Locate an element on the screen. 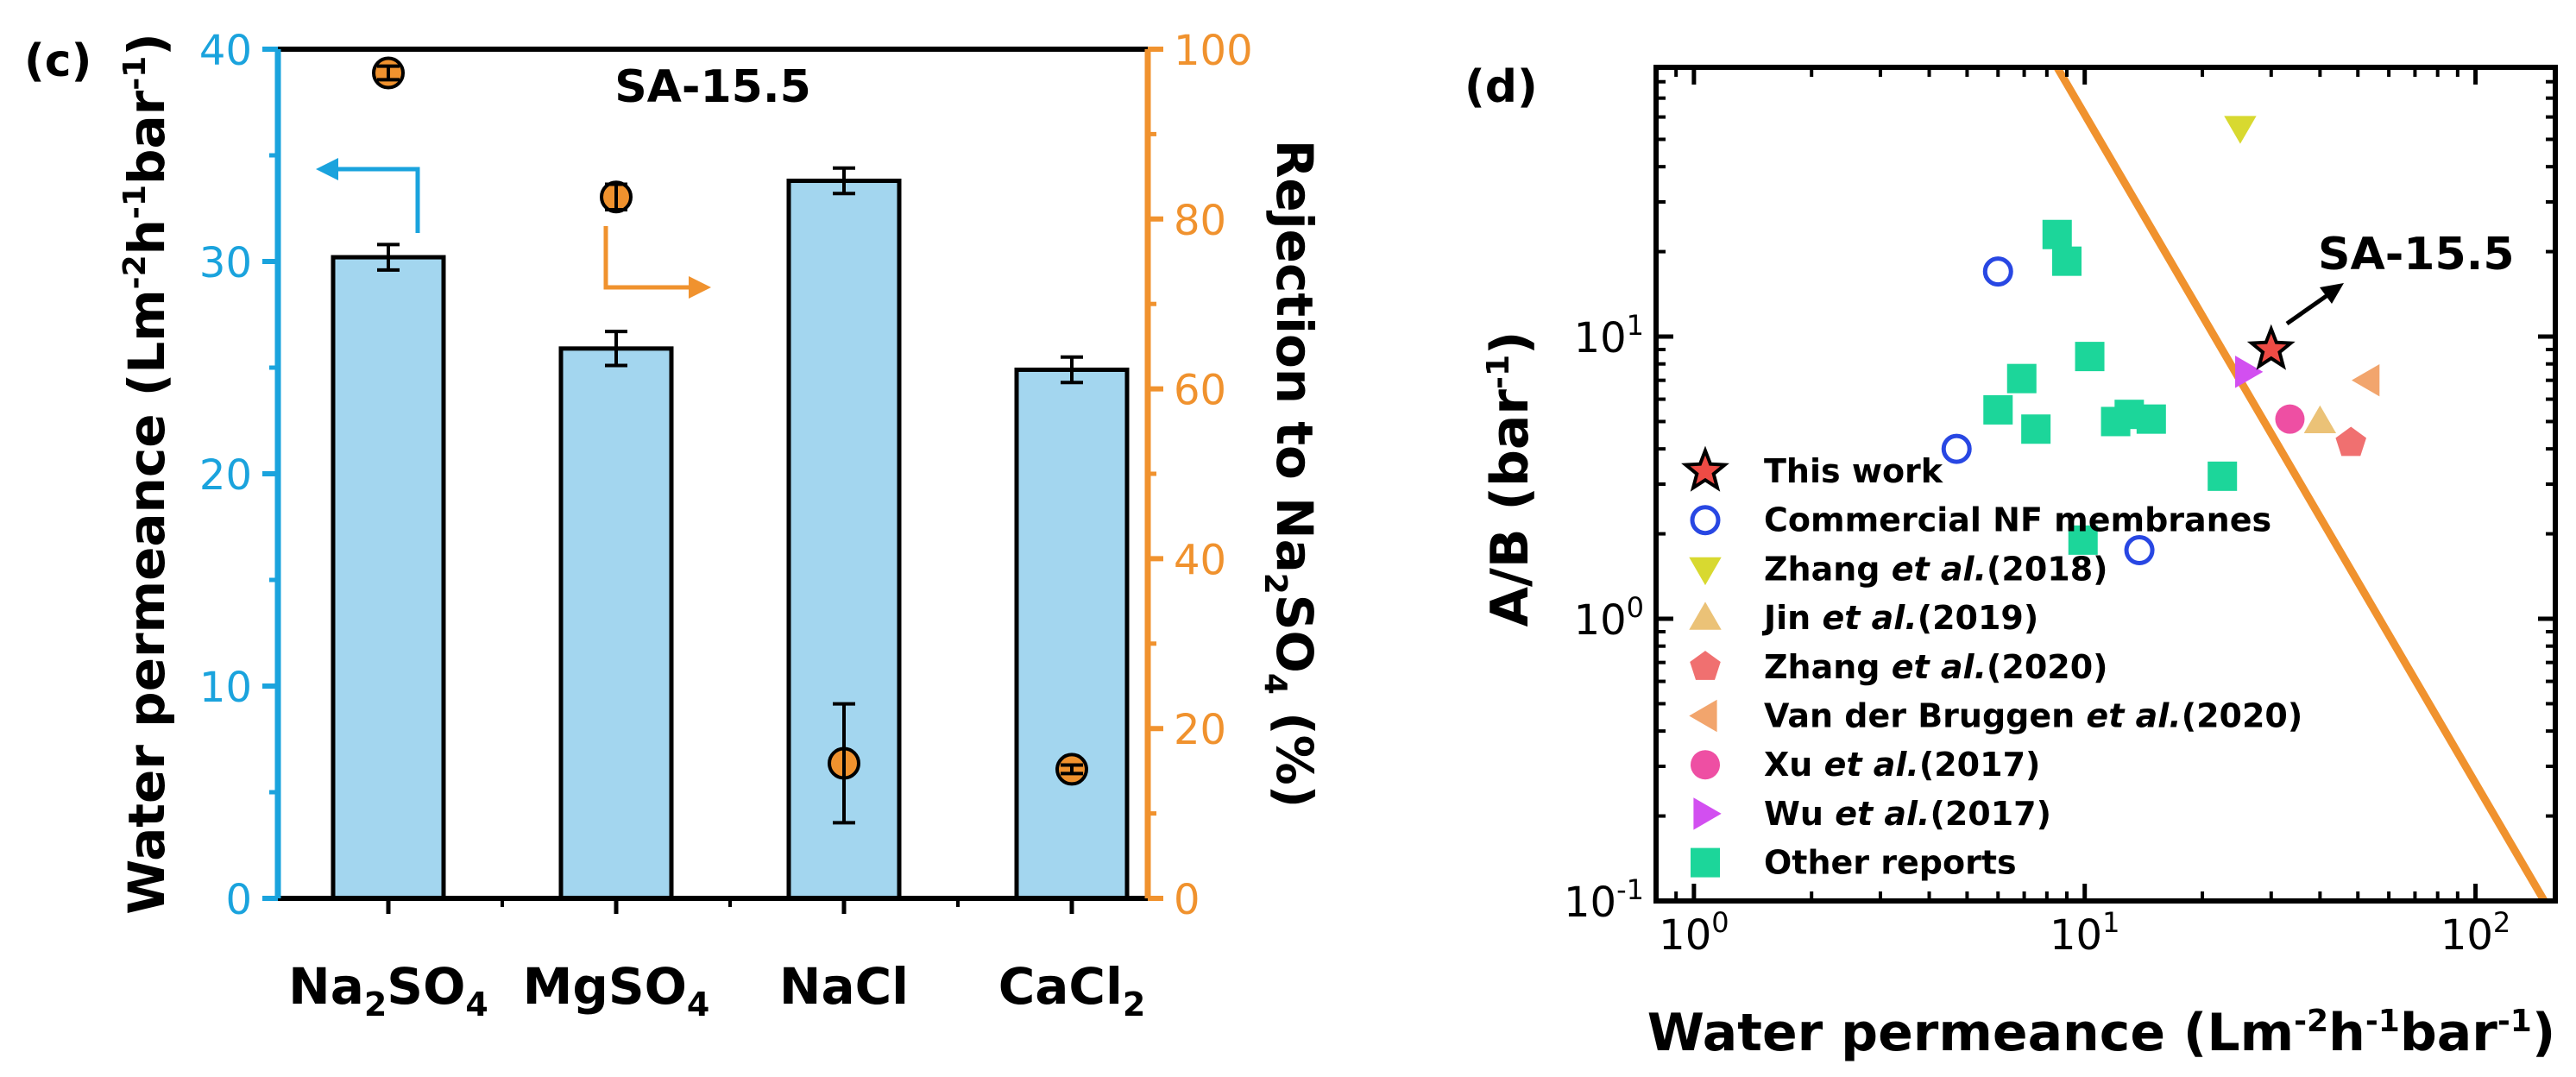 This screenshot has height=1077, width=2576. legend-item: Other reports is located at coordinates (1854, 863).